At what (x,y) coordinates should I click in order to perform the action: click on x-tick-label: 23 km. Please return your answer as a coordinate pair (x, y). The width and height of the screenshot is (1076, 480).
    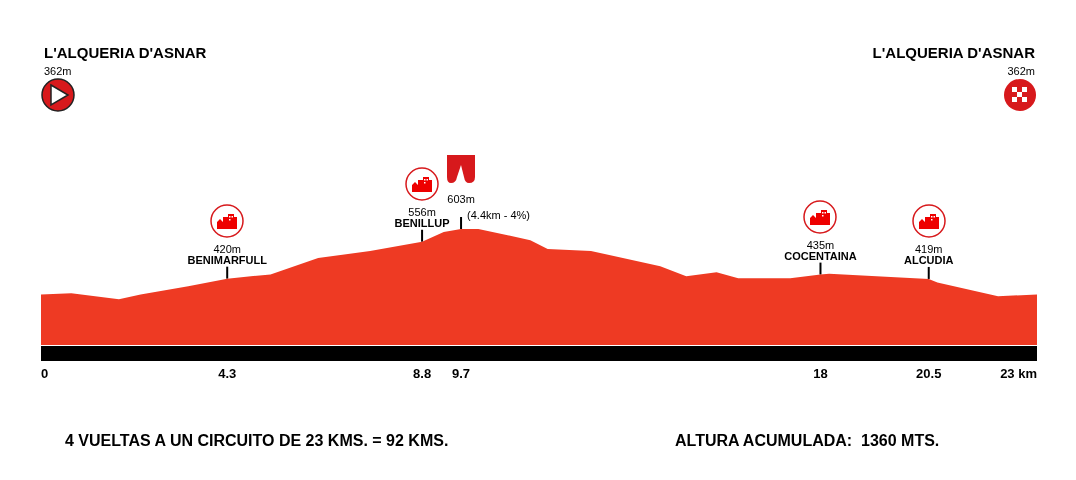
    Looking at the image, I should click on (1018, 373).